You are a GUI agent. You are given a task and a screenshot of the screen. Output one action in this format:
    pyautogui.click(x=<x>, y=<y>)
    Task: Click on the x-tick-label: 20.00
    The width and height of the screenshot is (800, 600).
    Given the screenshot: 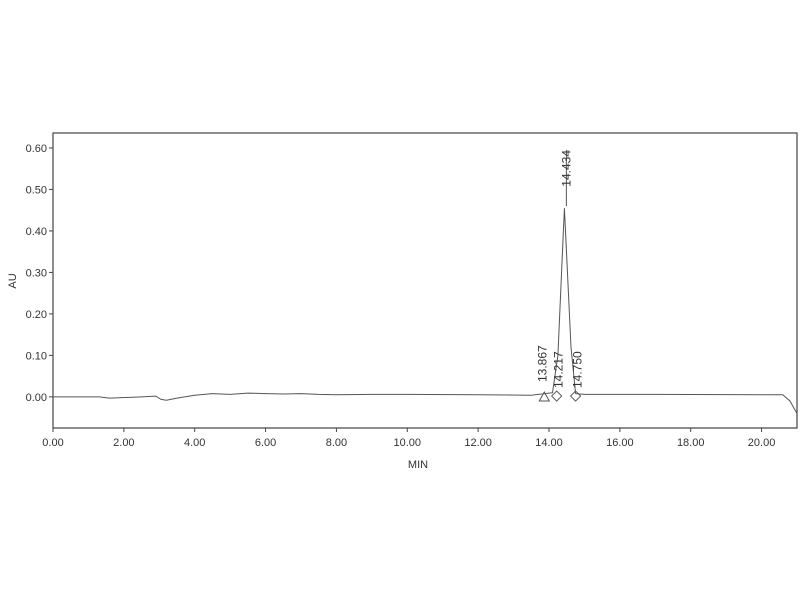 What is the action you would take?
    pyautogui.click(x=762, y=443)
    